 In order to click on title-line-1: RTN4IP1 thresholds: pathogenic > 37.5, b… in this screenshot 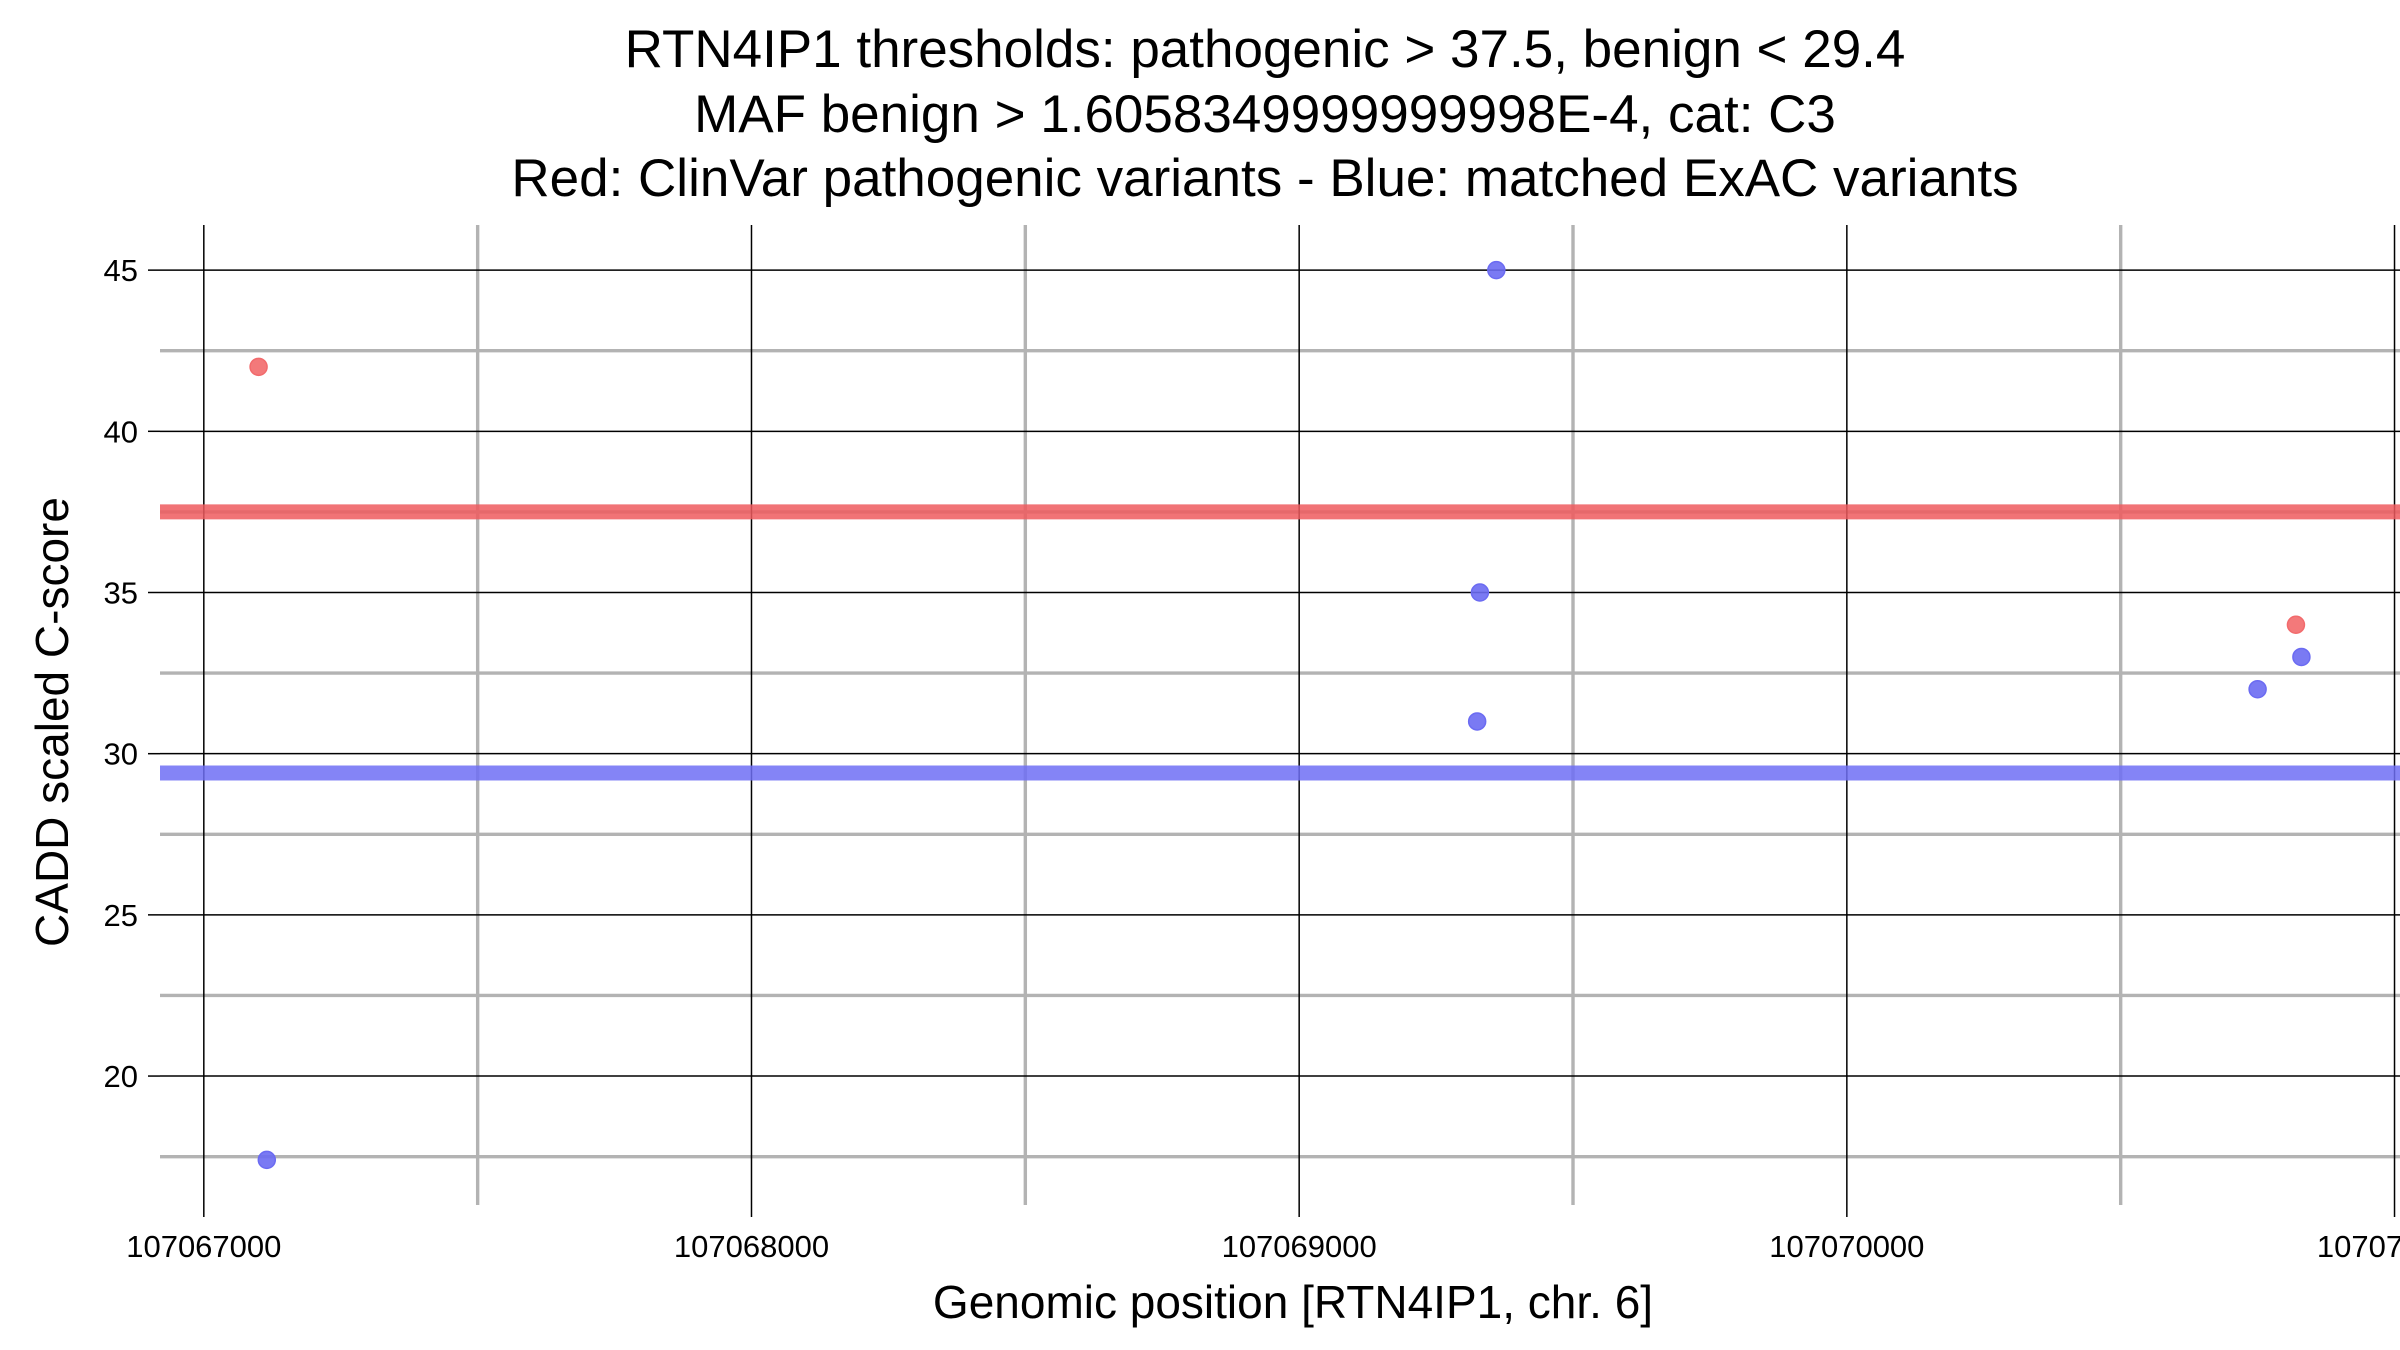, I will do `click(1265, 49)`.